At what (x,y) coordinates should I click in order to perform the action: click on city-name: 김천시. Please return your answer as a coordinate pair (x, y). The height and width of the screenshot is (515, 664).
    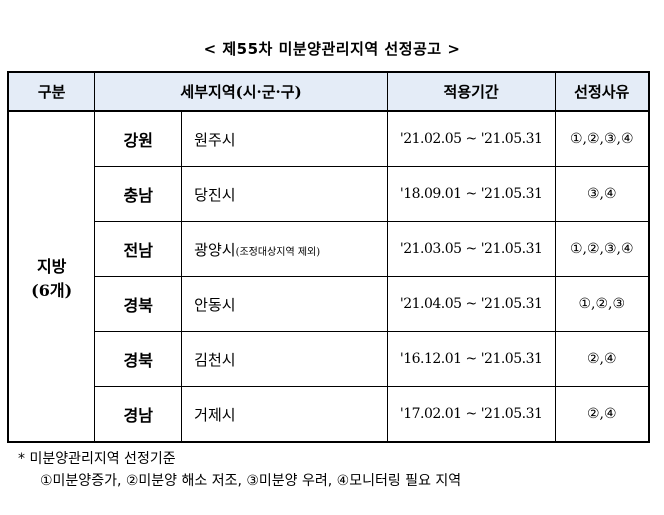
    Looking at the image, I should click on (215, 359).